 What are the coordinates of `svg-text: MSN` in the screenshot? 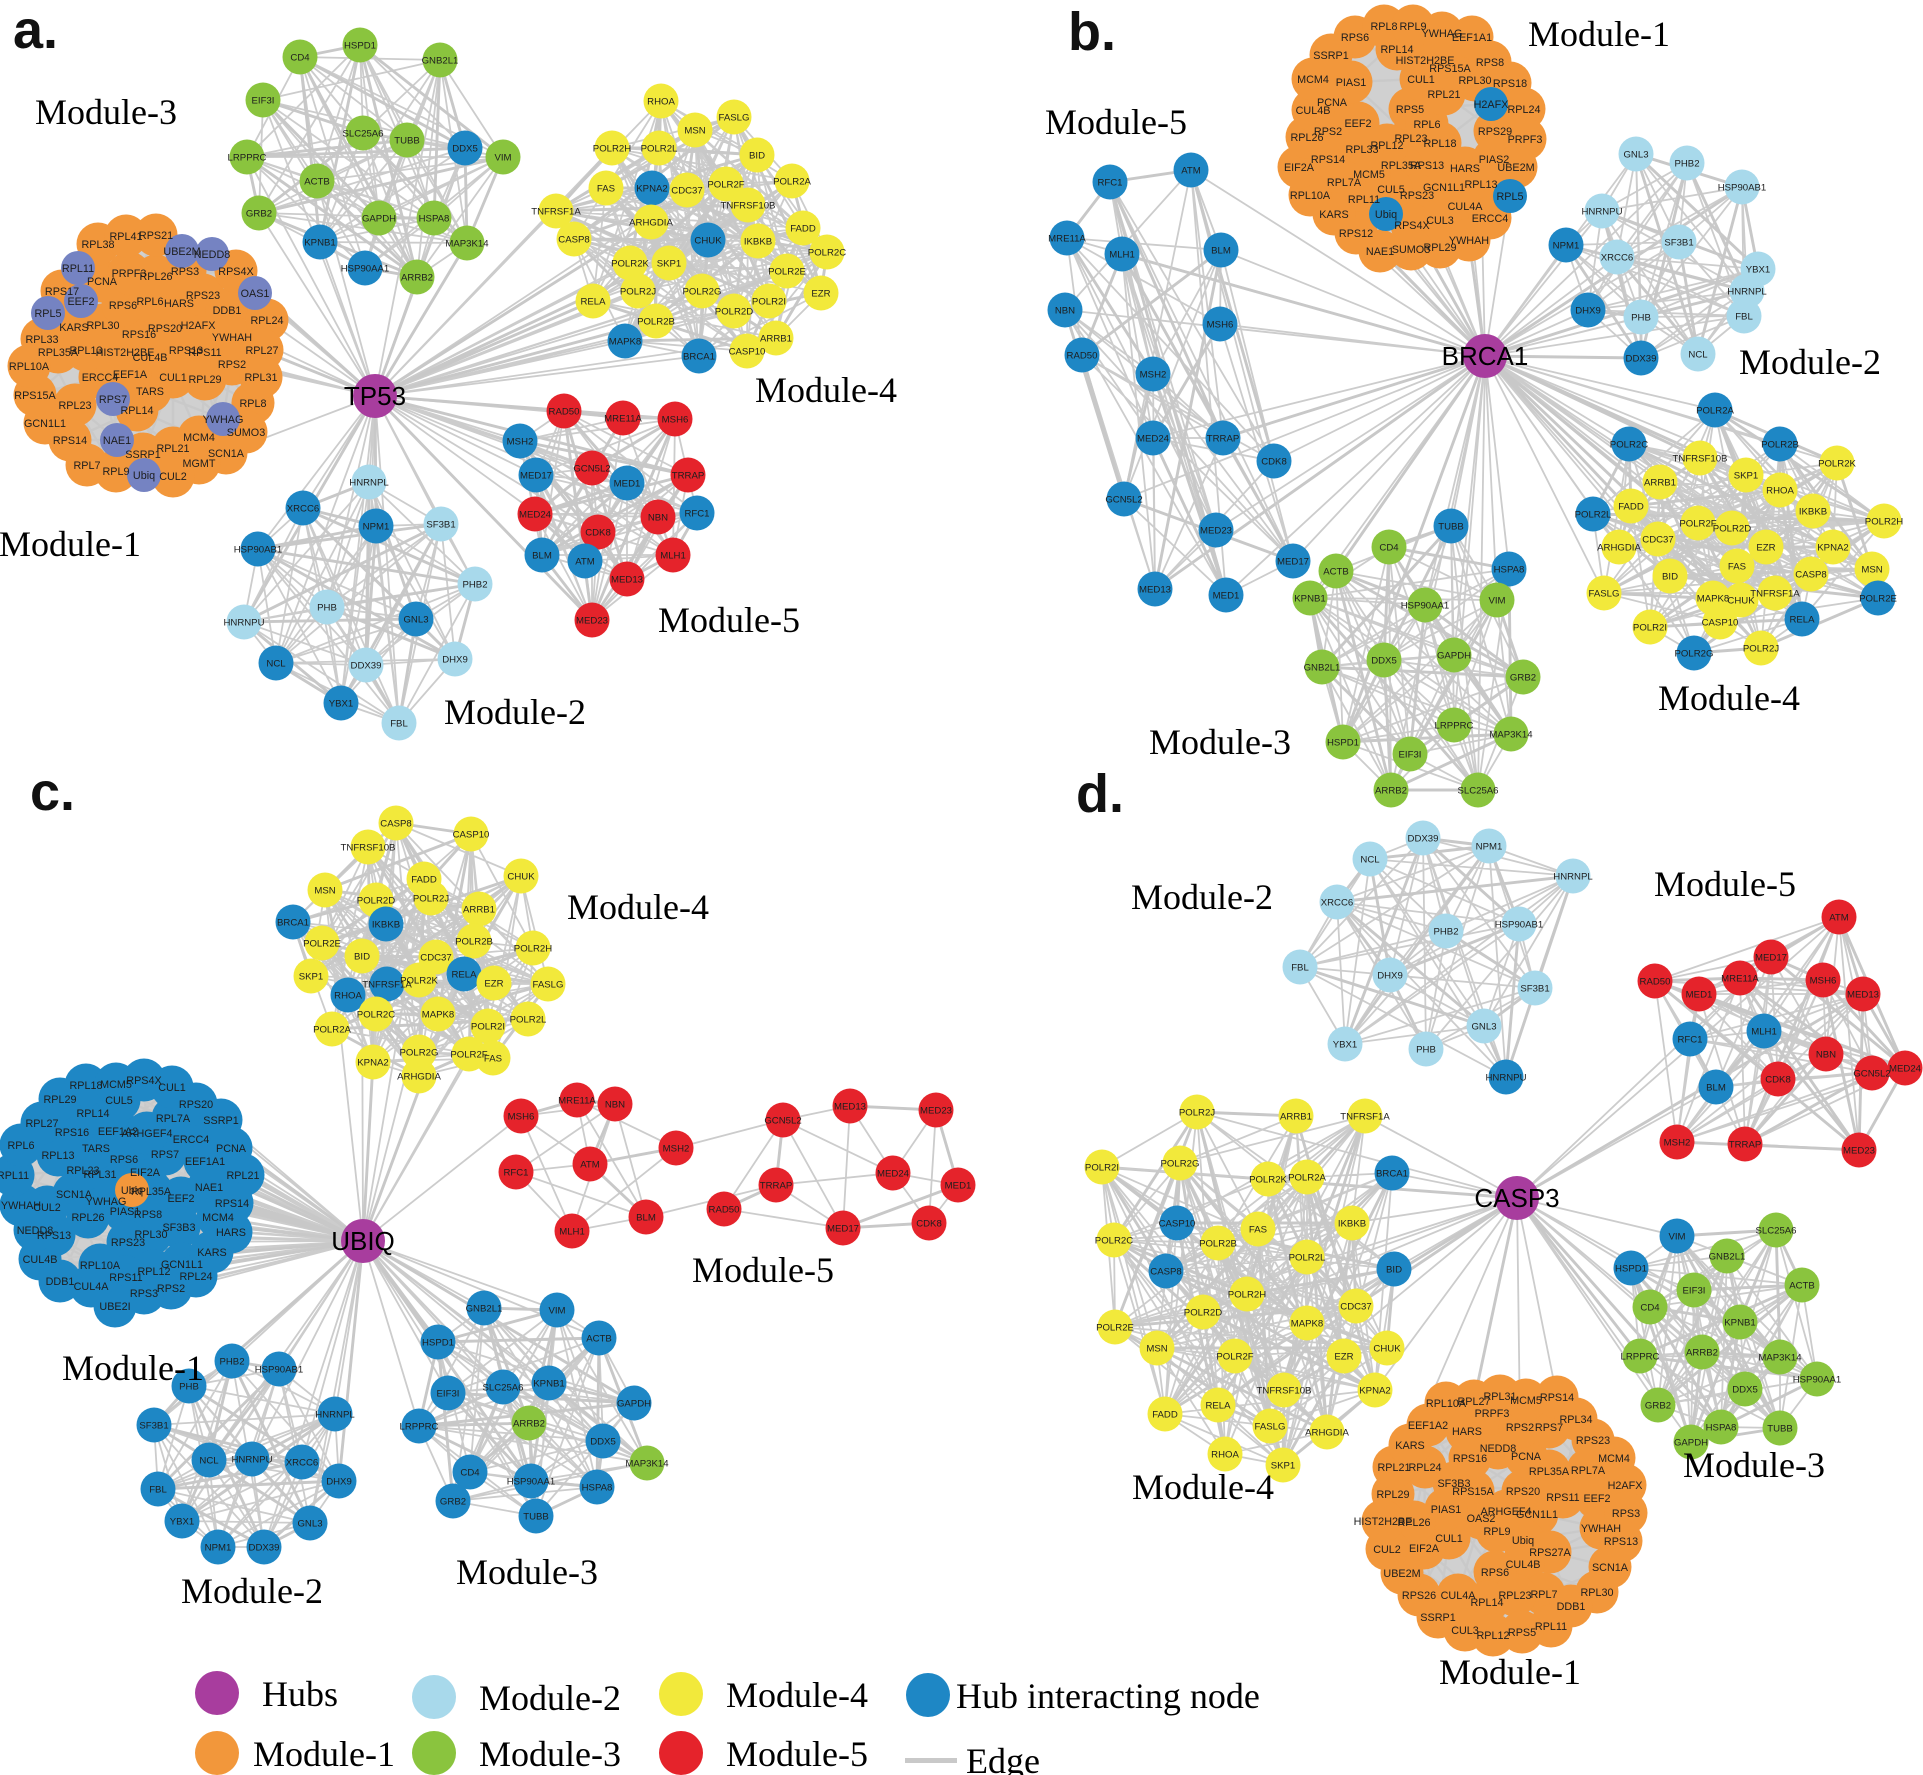 It's located at (694, 130).